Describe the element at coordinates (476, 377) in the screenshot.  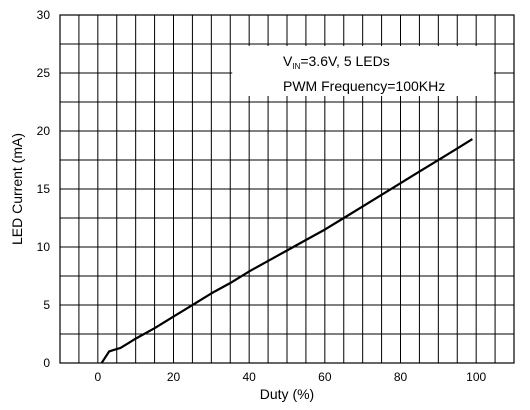
I see `x-tick-label: 100` at that location.